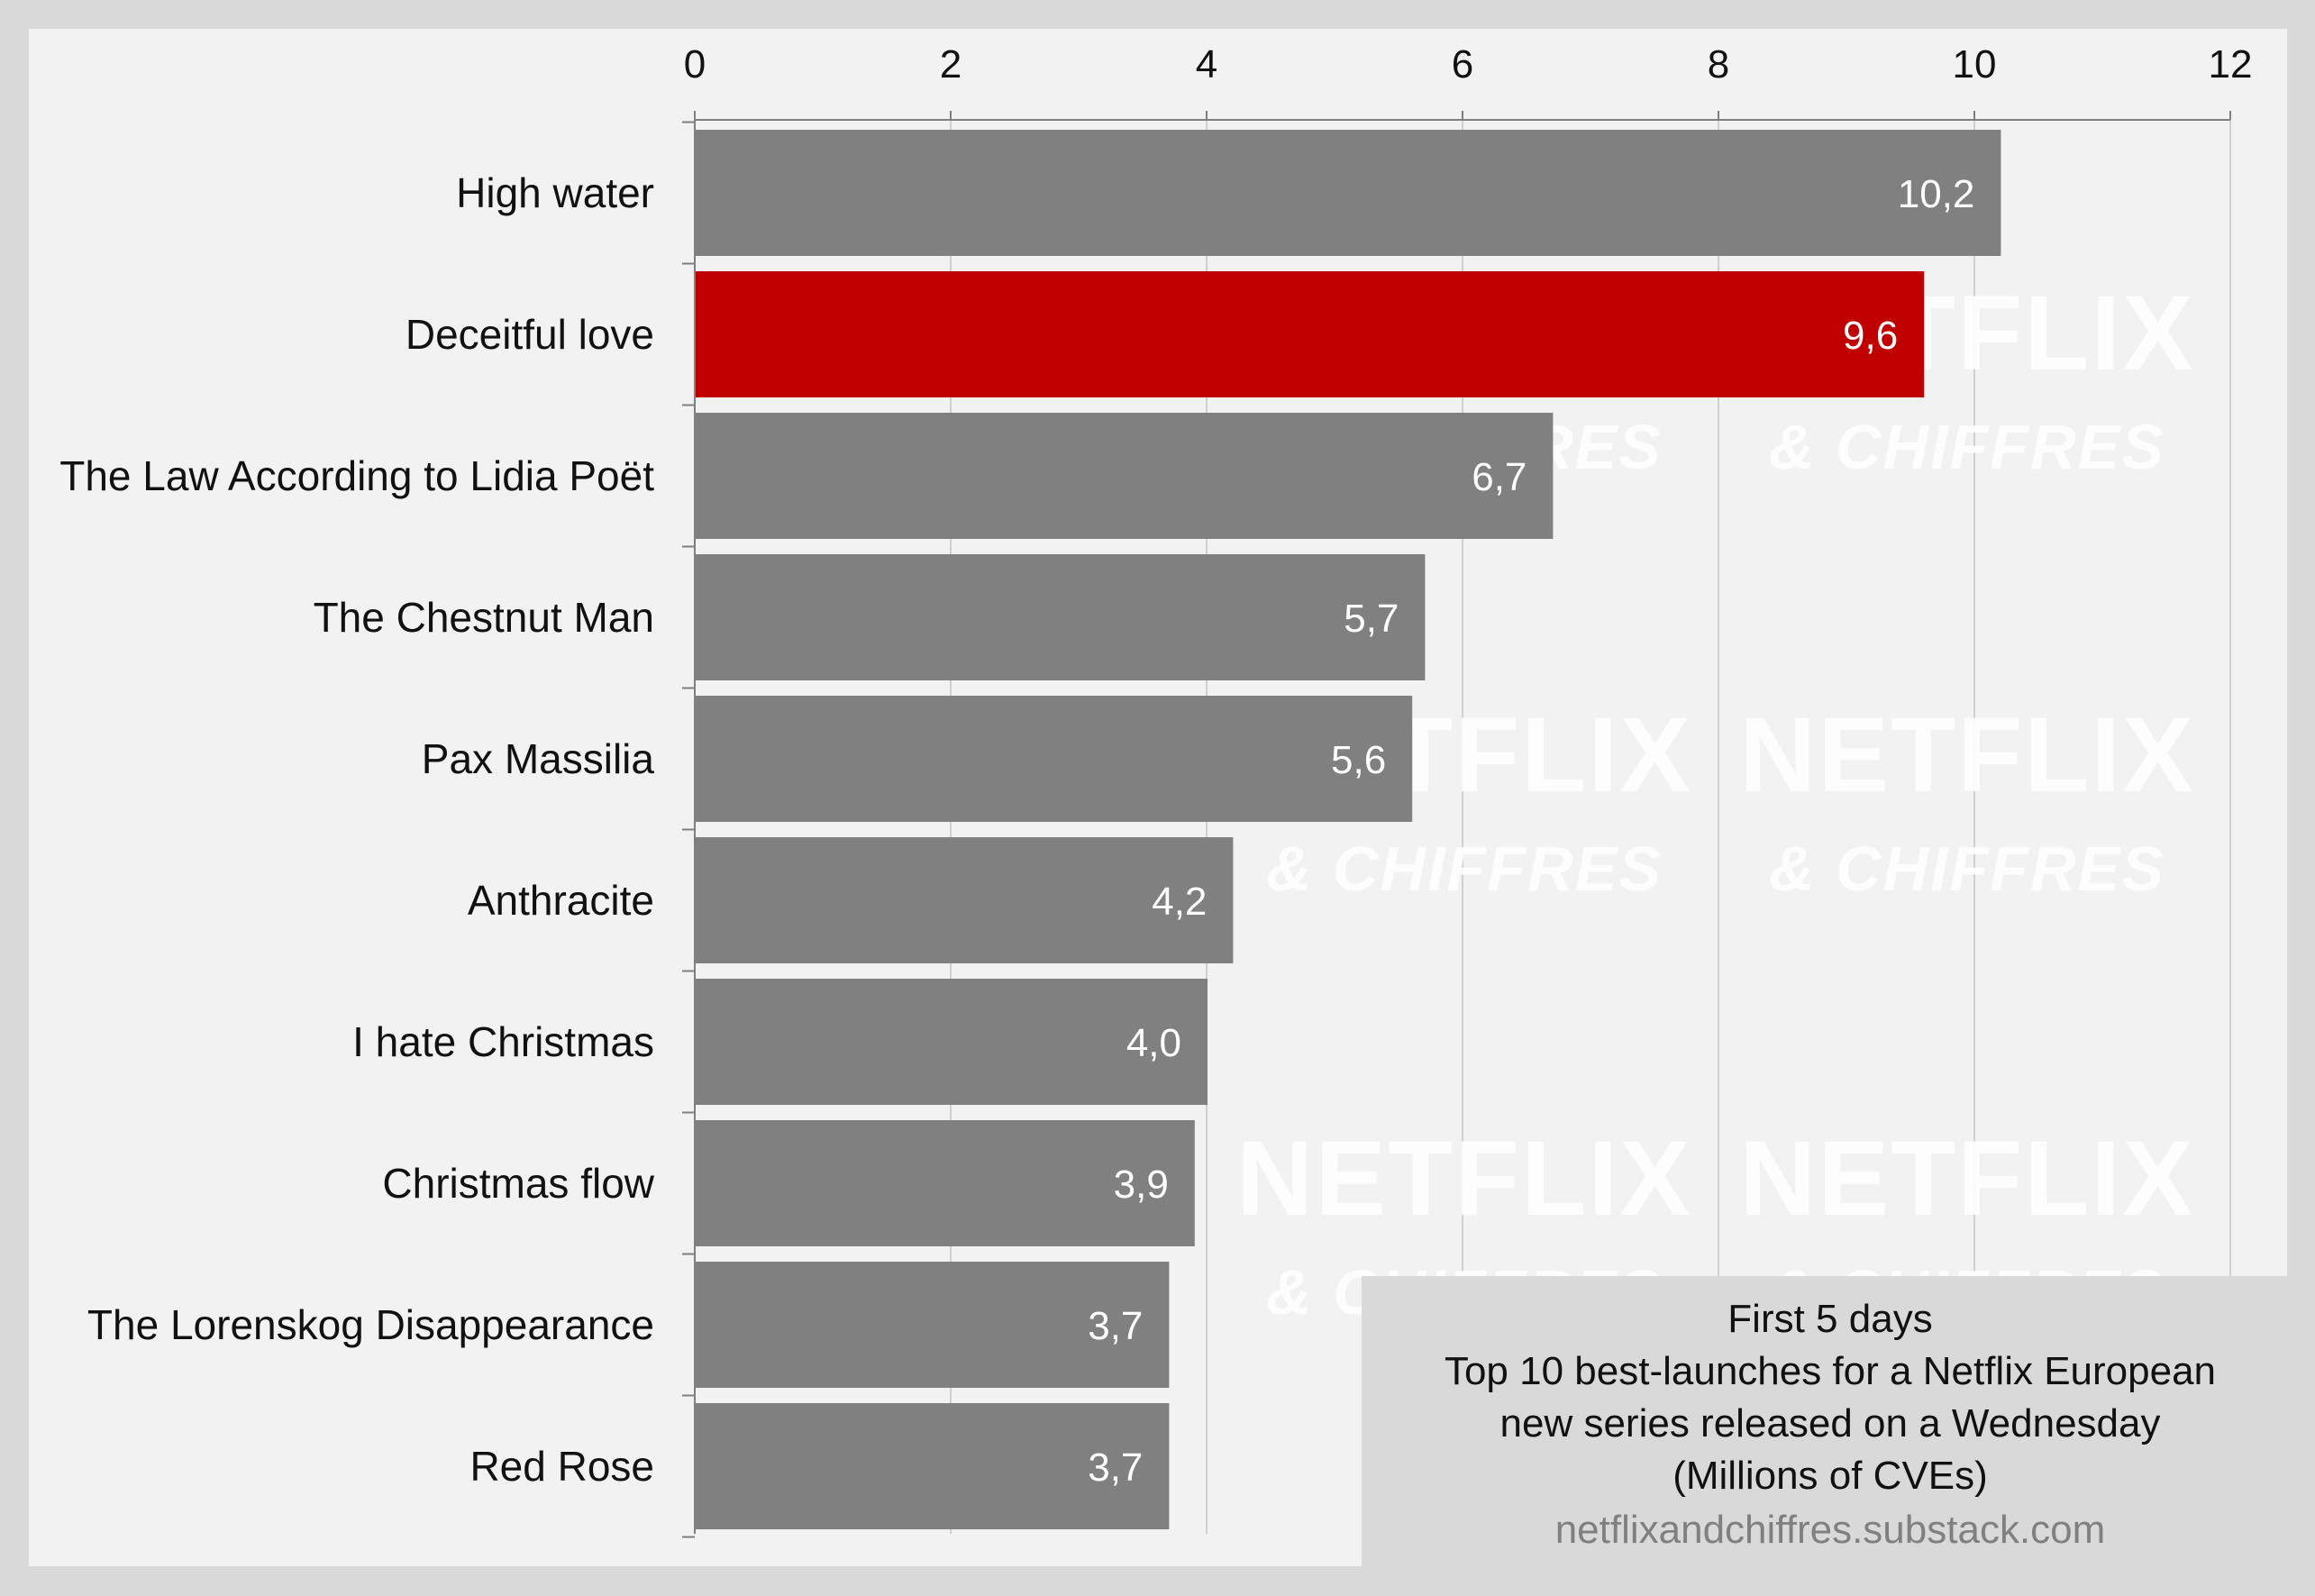 The width and height of the screenshot is (2315, 1596). Describe the element at coordinates (1830, 1424) in the screenshot. I see `caption-line: new series released on a Wednesday` at that location.